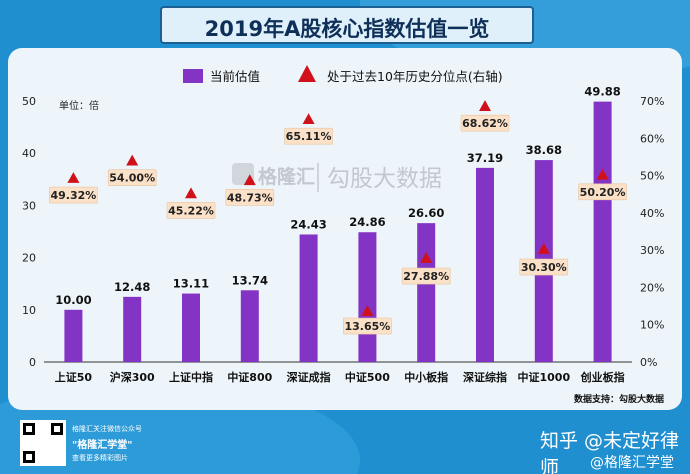 This screenshot has height=474, width=690. What do you see at coordinates (367, 222) in the screenshot?
I see `bar-value-label: 24.86` at bounding box center [367, 222].